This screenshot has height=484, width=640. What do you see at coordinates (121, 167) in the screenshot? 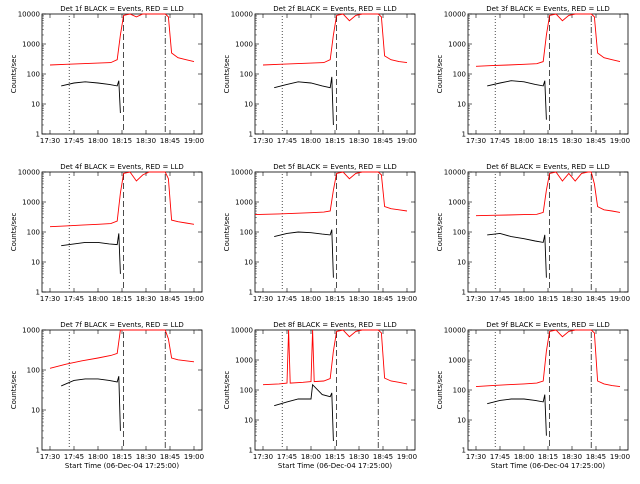
I see `chart-title: Det 4f BLACK = Events, RED = LLD` at bounding box center [121, 167].